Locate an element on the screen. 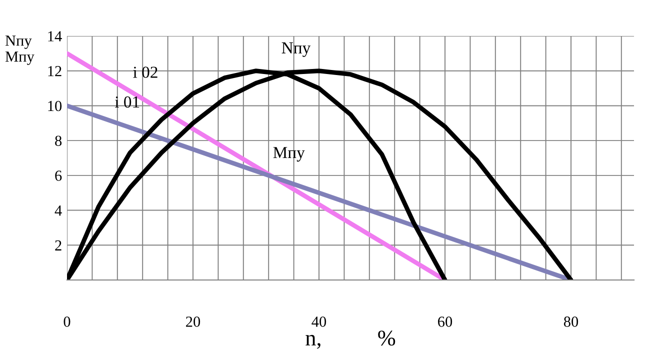  x-tick-label: 40 is located at coordinates (319, 321).